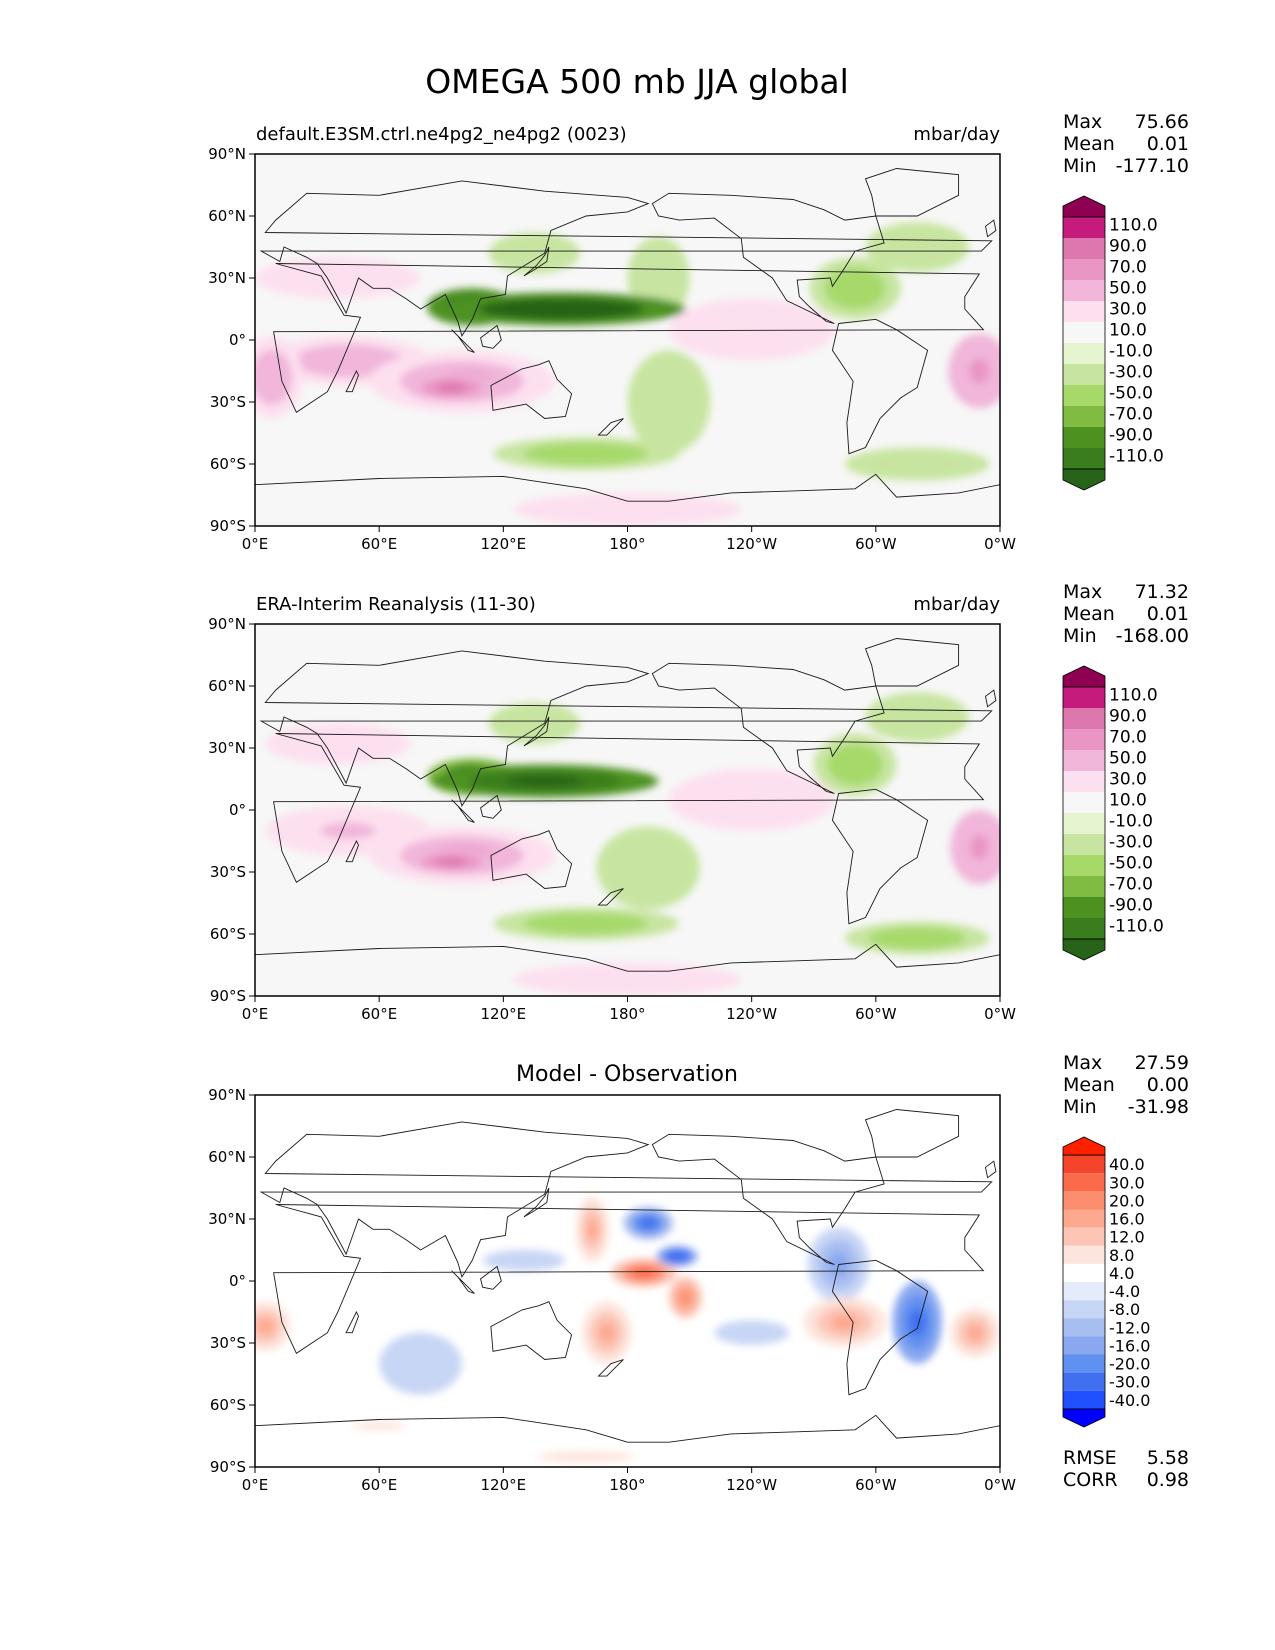 The image size is (1275, 1650). What do you see at coordinates (1136, 456) in the screenshot?
I see `colorbar-level-label: -110.0` at bounding box center [1136, 456].